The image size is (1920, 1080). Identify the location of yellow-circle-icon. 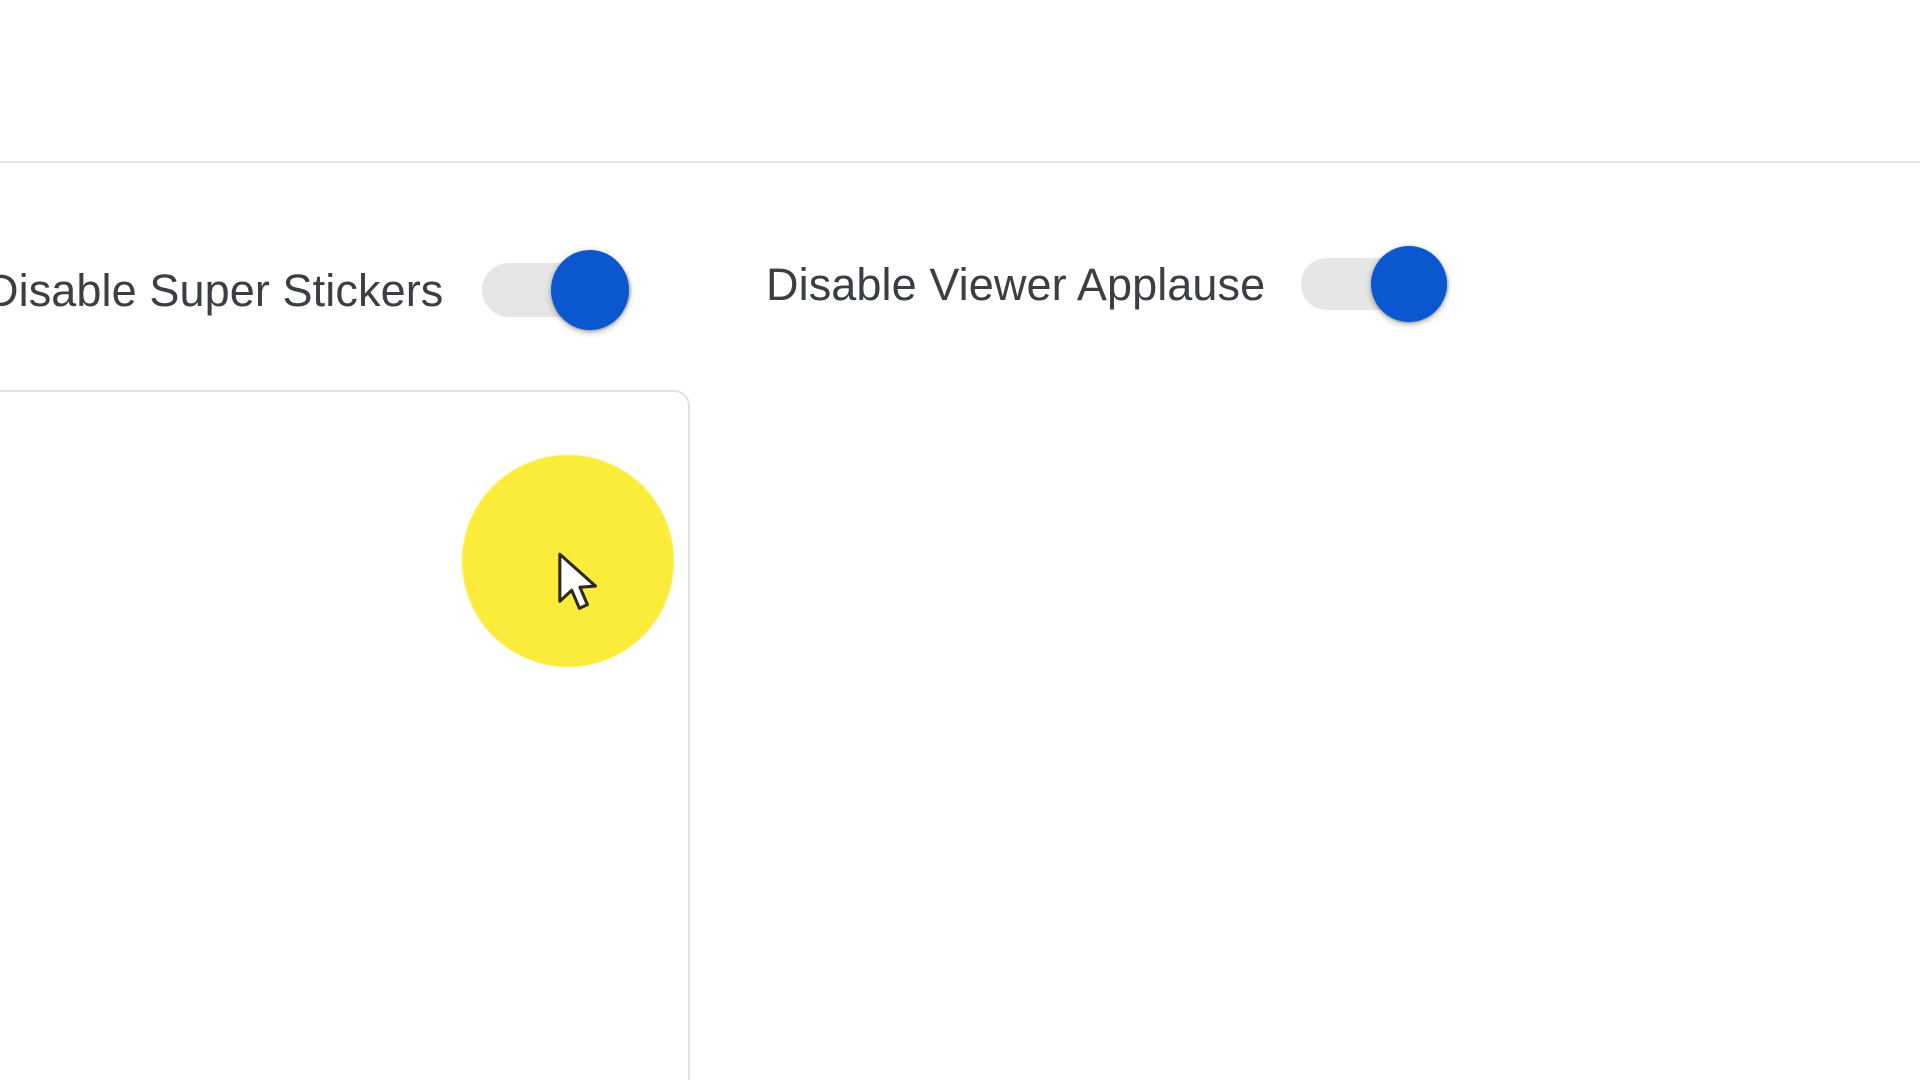
(568, 561).